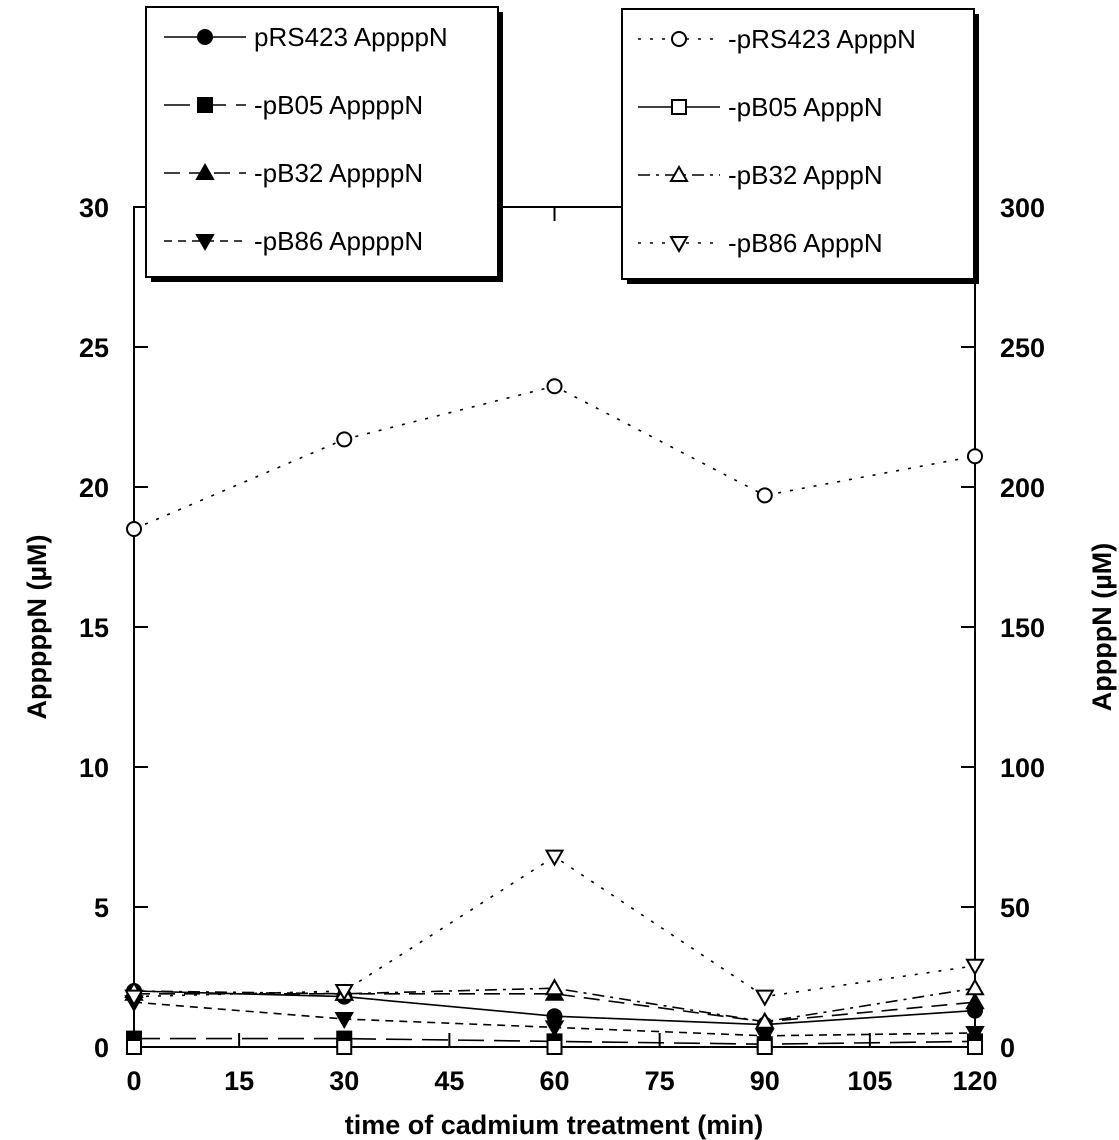 This screenshot has height=1140, width=1119. Describe the element at coordinates (554, 1081) in the screenshot. I see `x-tick-label: 60` at that location.